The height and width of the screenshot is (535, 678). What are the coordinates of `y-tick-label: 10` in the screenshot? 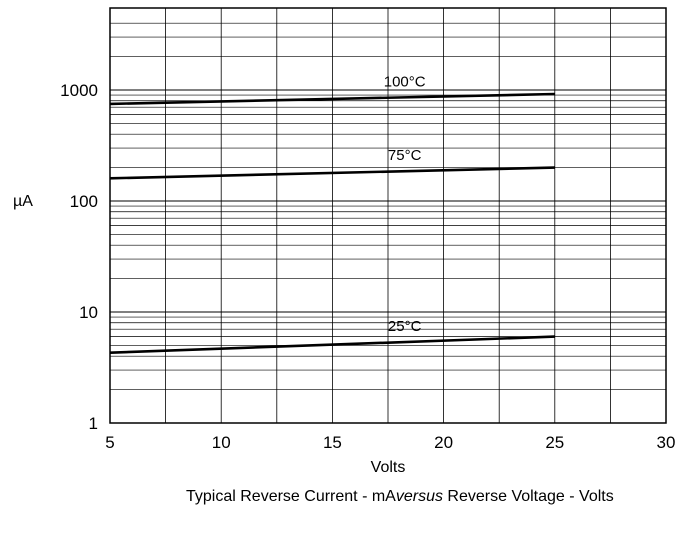 It's located at (88, 312).